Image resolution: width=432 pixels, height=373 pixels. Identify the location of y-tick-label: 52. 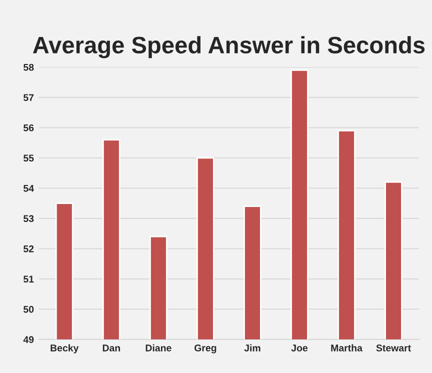
(29, 248).